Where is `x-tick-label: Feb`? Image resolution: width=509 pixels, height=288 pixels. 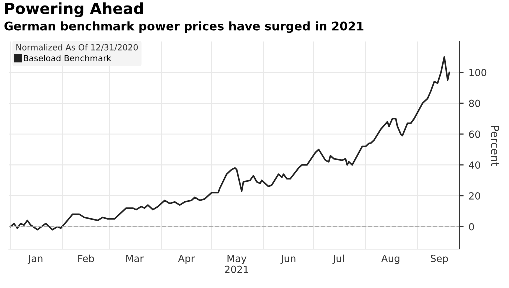 x-tick-label: Feb is located at coordinates (86, 258).